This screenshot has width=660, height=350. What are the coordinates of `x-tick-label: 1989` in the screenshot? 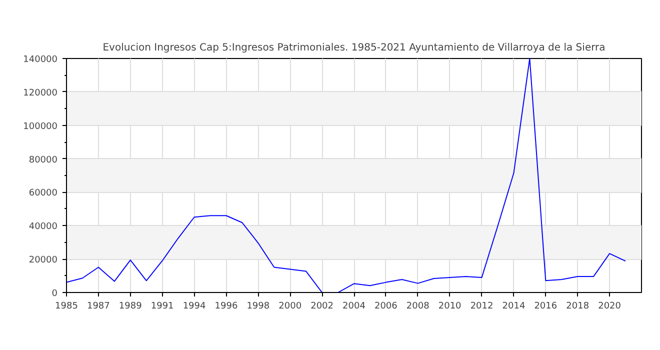 It's located at (130, 307).